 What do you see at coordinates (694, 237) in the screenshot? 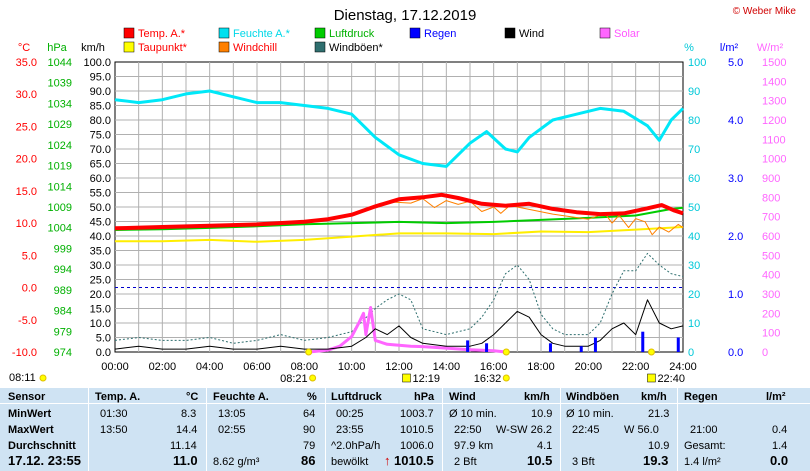
I see `humidity-tick: 40` at bounding box center [694, 237].